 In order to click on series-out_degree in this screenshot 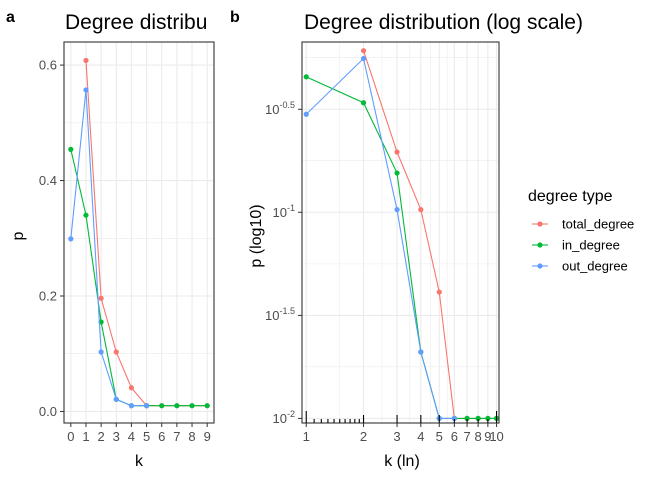, I will do `click(109, 248)`.